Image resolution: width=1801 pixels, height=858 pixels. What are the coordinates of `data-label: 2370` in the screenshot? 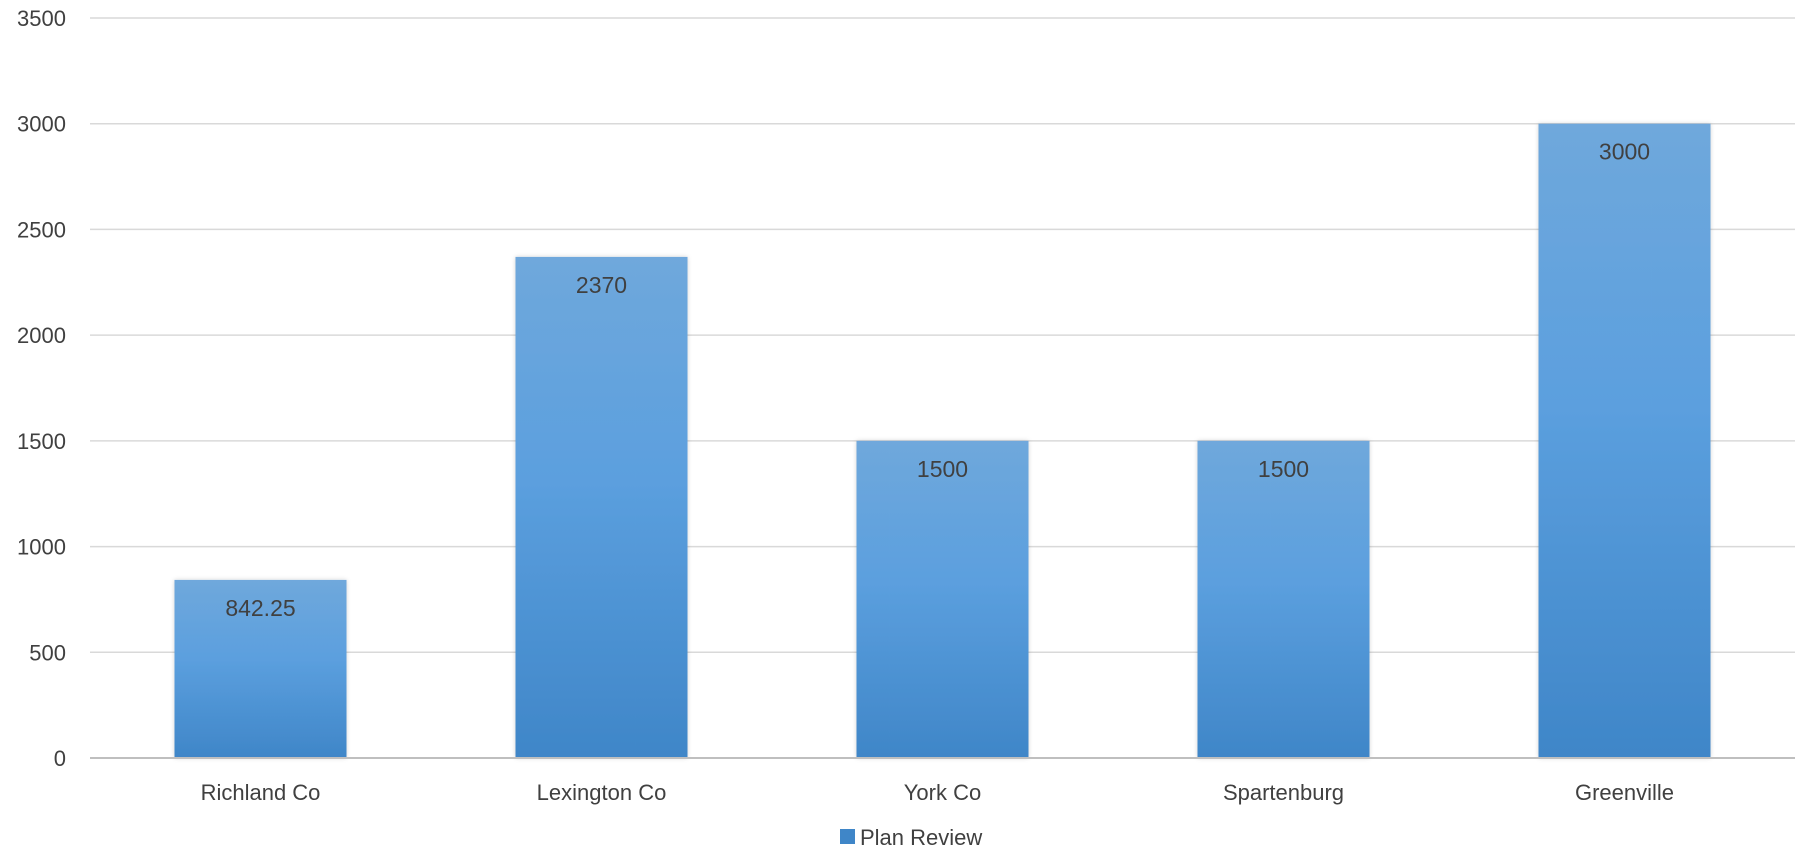 It's located at (601, 285).